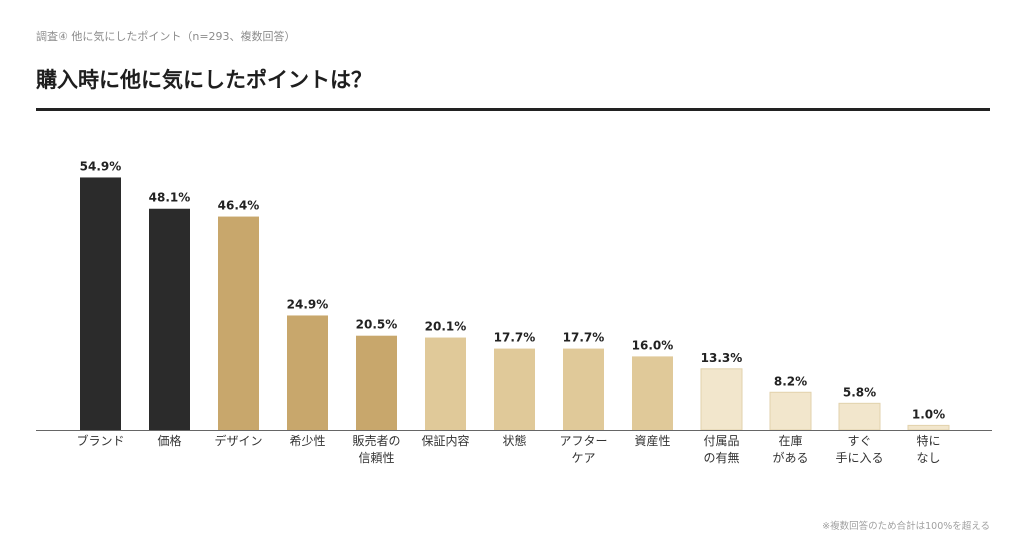 Image resolution: width=1024 pixels, height=538 pixels. Describe the element at coordinates (513, 109) in the screenshot. I see `title-divider` at that location.